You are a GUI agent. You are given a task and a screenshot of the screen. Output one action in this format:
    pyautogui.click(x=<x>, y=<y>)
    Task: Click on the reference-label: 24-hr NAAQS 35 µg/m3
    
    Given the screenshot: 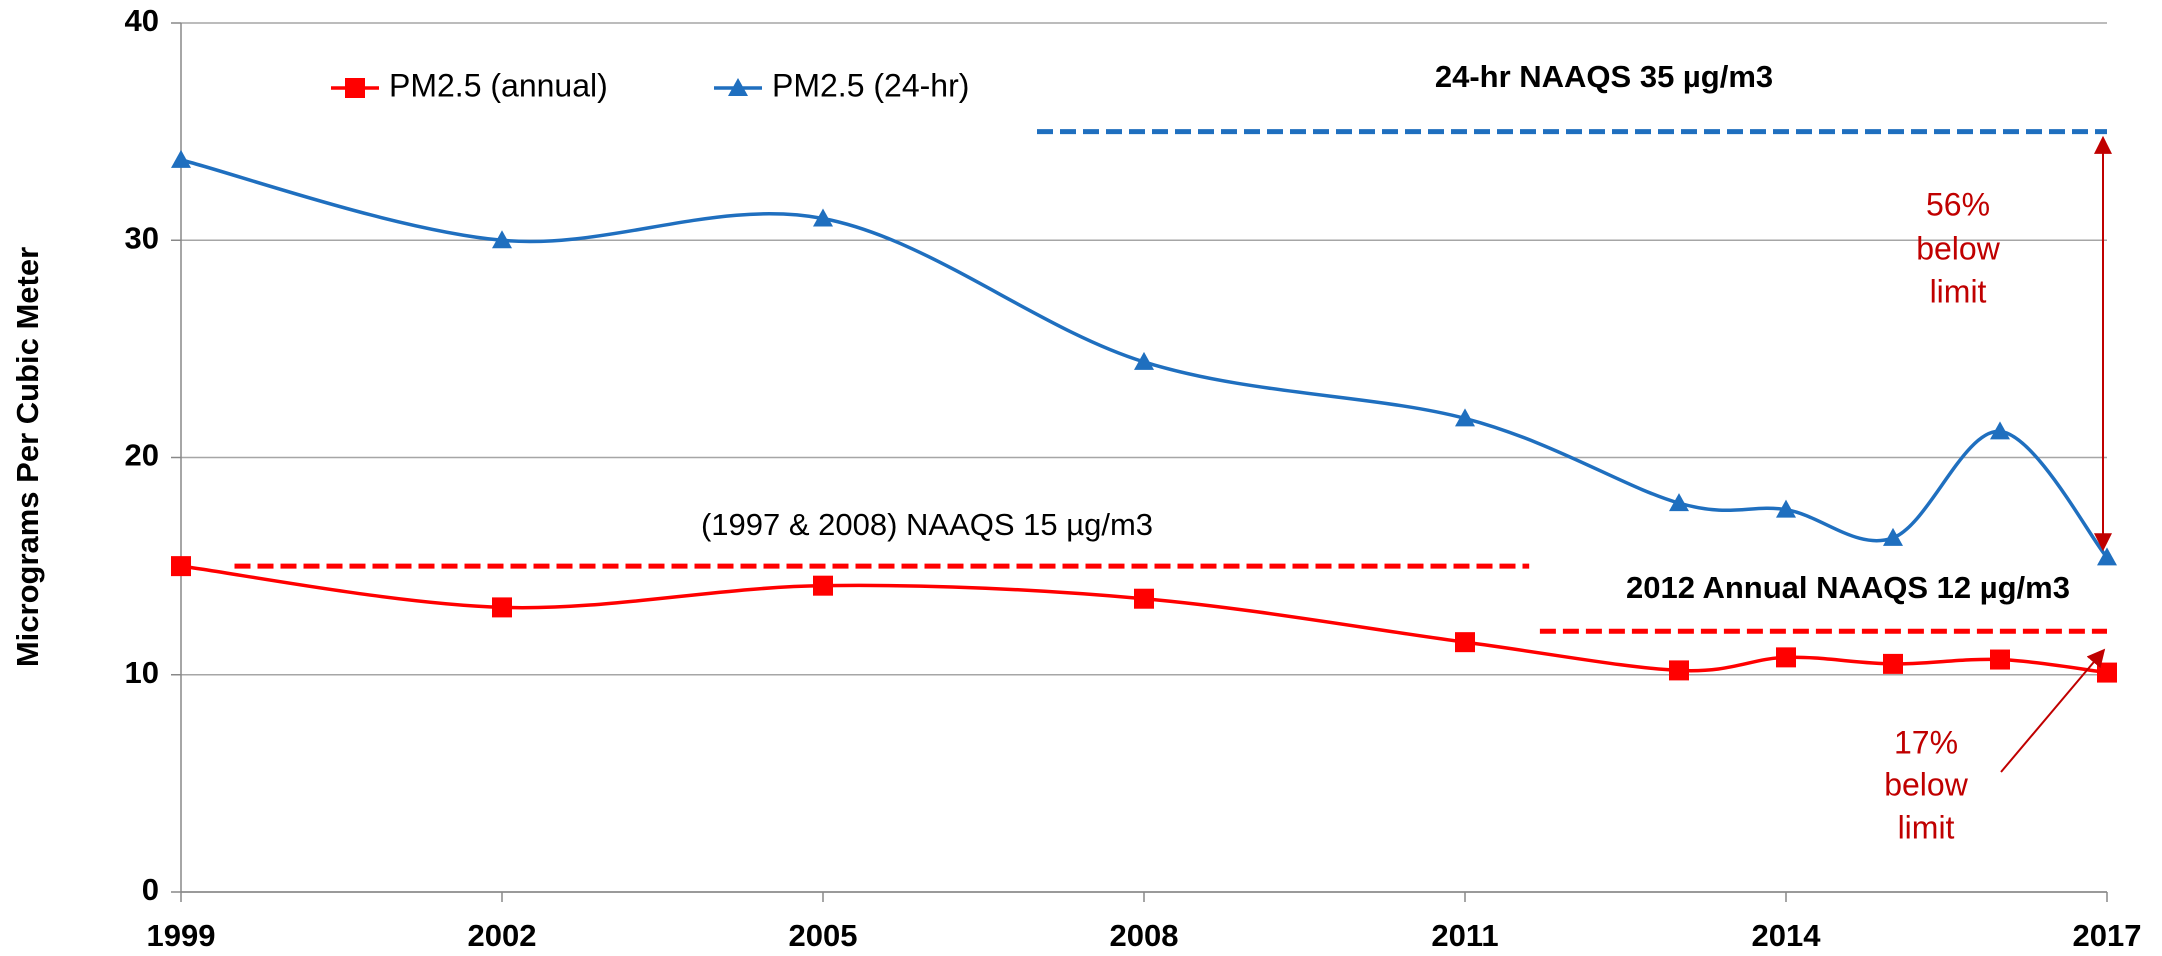 What is the action you would take?
    pyautogui.click(x=1604, y=76)
    